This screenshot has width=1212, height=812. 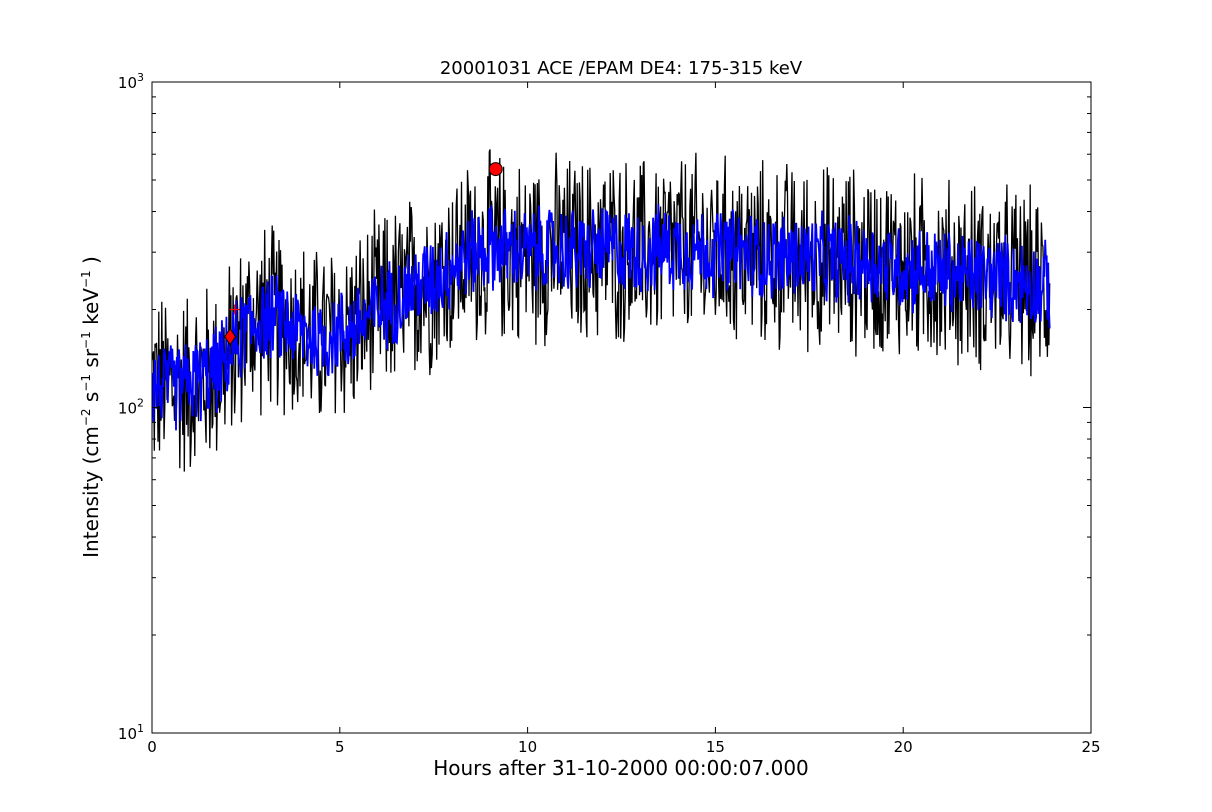 What do you see at coordinates (131, 732) in the screenshot?
I see `y-tick-label: 10¹` at bounding box center [131, 732].